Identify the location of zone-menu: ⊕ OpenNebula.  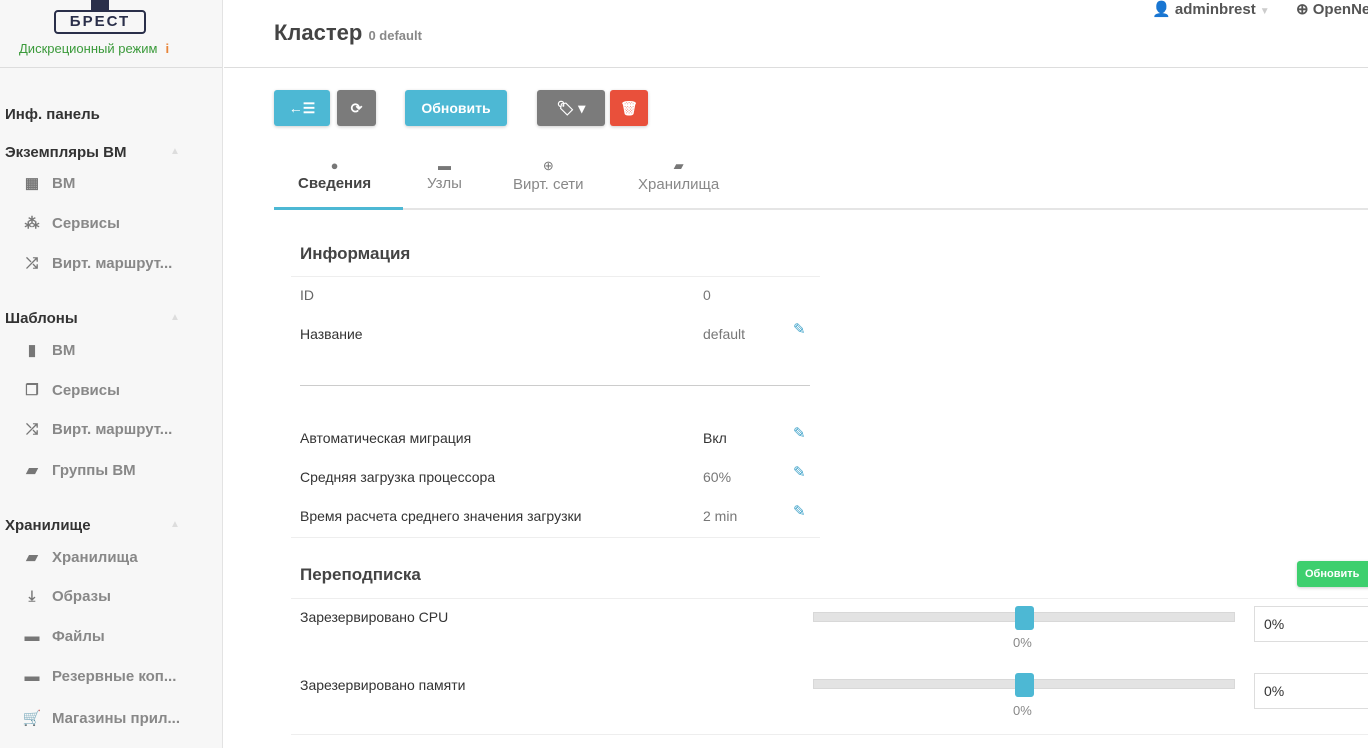
(1332, 9).